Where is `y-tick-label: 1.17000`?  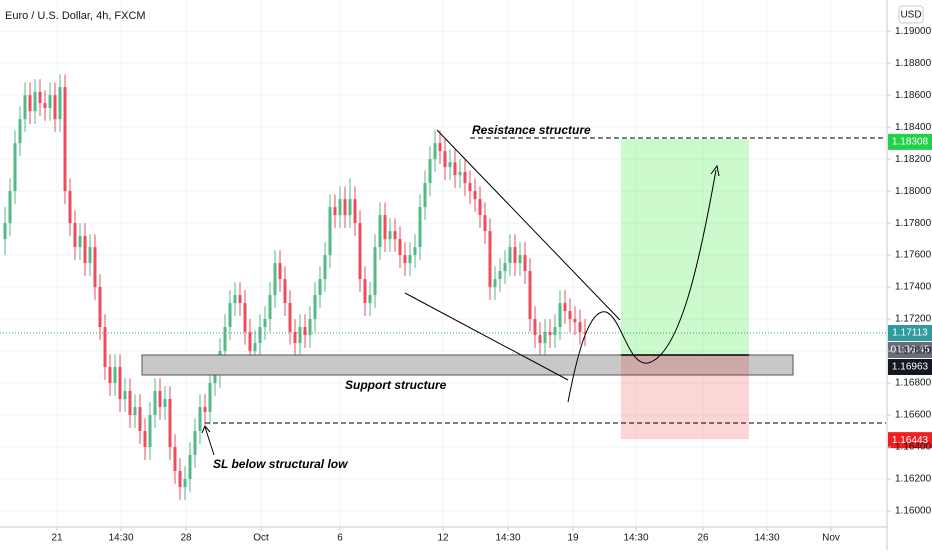
y-tick-label: 1.17000 is located at coordinates (913, 351).